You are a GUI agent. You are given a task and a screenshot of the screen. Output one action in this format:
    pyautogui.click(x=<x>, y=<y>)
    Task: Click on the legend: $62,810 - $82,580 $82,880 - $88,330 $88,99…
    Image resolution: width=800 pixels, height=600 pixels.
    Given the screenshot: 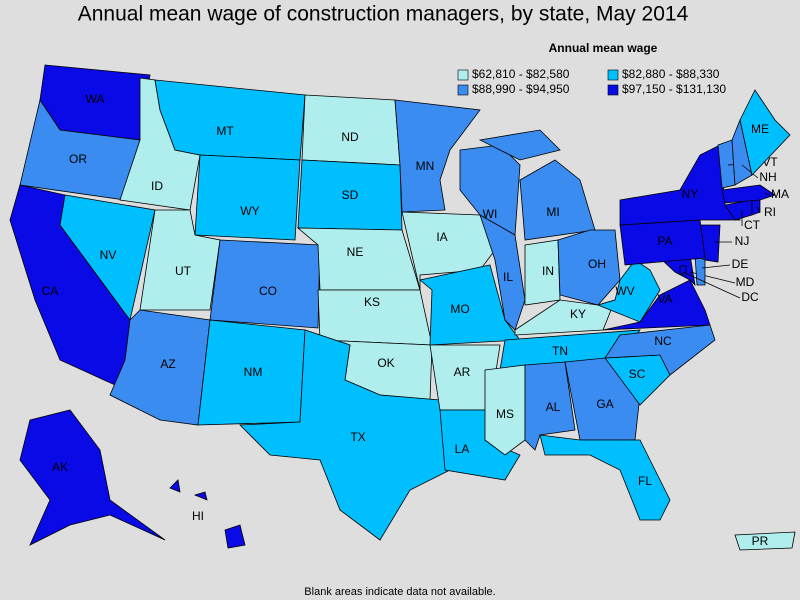 What is the action you would take?
    pyautogui.click(x=591, y=81)
    